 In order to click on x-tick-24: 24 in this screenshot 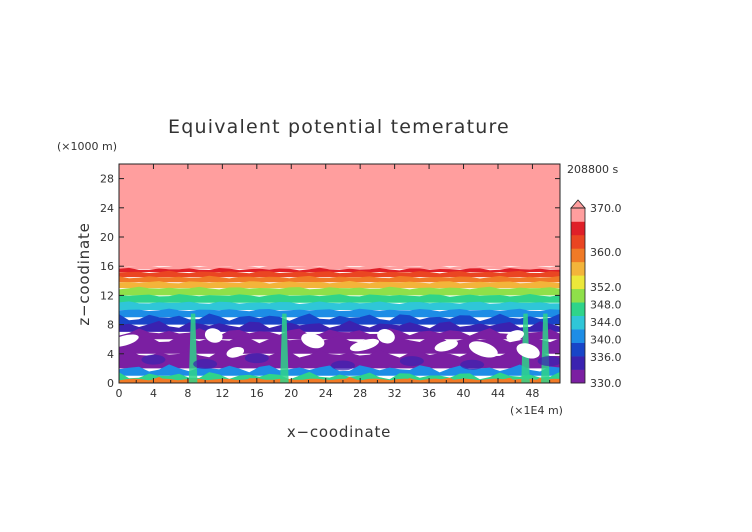, I will do `click(326, 282)`.